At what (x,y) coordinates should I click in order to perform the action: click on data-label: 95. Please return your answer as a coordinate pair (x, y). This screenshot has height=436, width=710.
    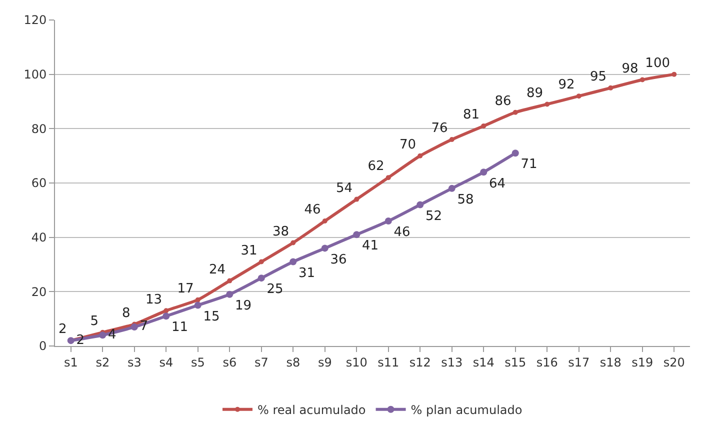
    Looking at the image, I should click on (598, 77).